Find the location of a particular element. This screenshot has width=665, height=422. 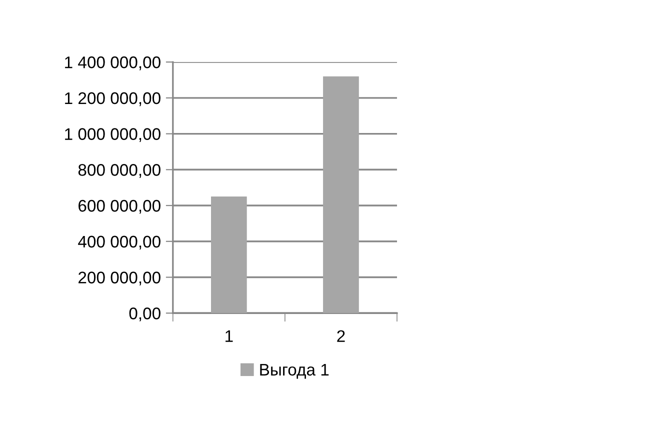

y-tick-label: 0,00 is located at coordinates (144, 315).